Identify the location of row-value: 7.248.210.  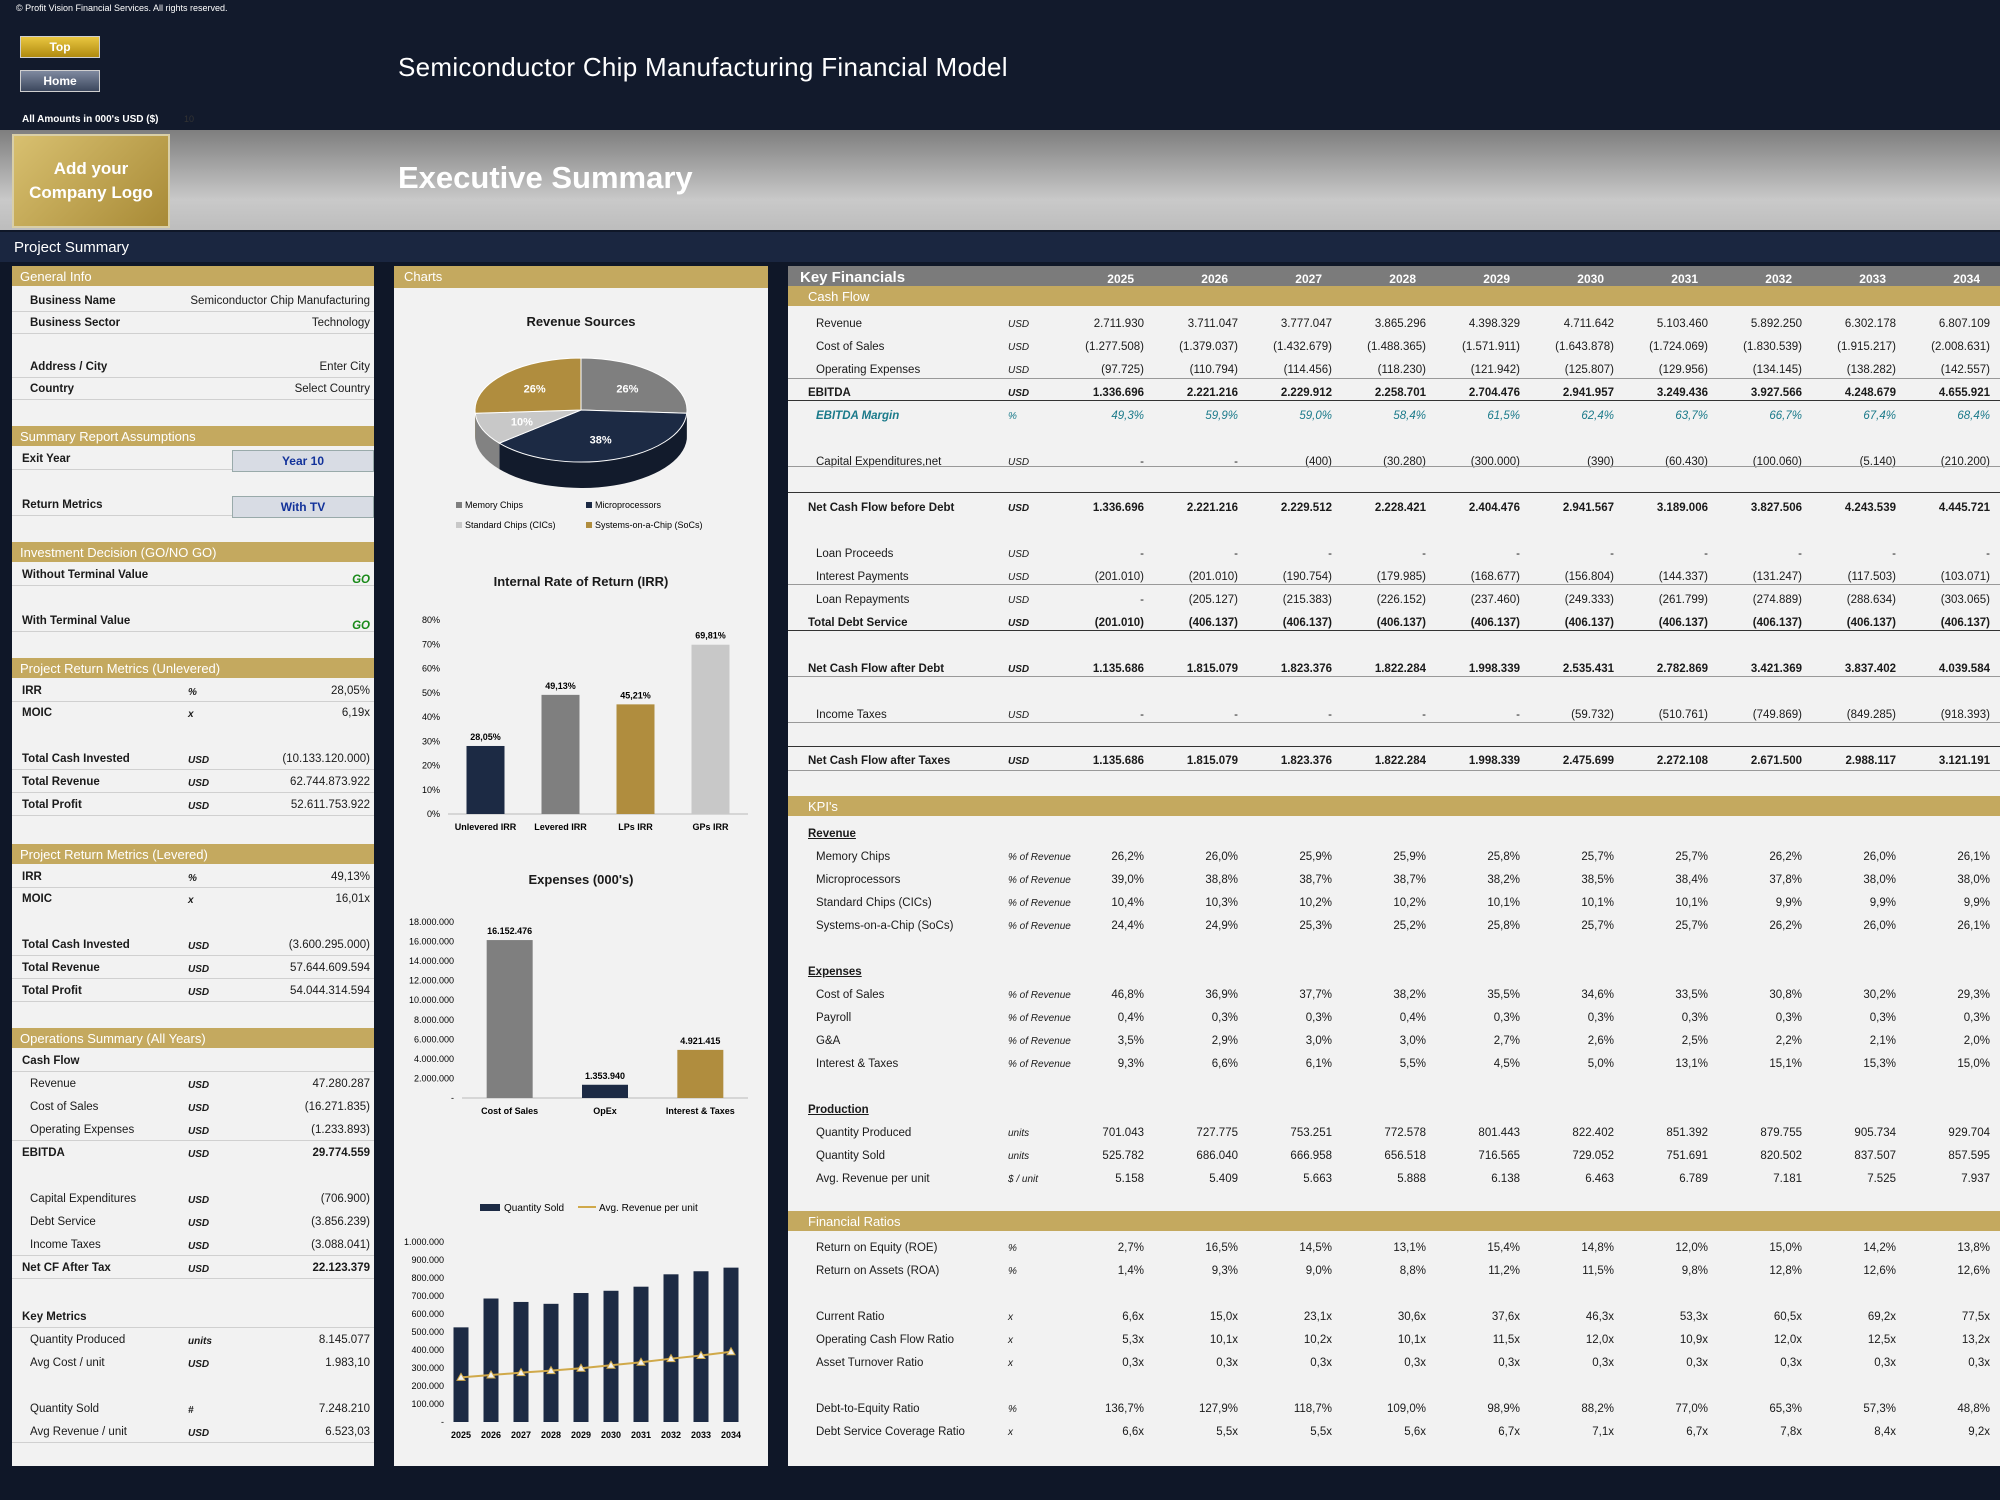
(344, 1409).